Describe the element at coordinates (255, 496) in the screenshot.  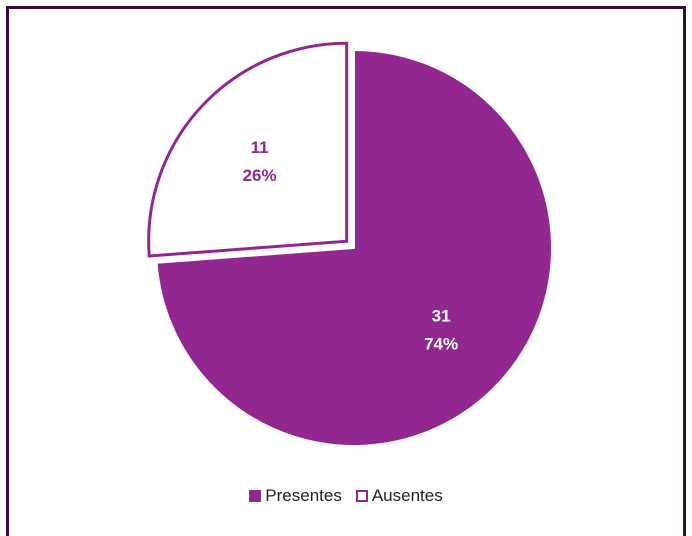
I see `legend-swatch-presentes` at that location.